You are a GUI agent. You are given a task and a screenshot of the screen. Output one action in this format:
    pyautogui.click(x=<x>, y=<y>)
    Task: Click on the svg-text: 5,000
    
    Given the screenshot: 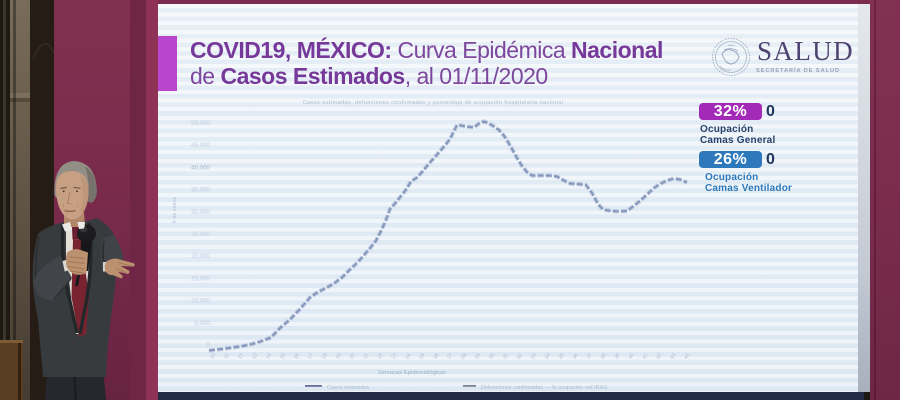 What is the action you would take?
    pyautogui.click(x=203, y=323)
    